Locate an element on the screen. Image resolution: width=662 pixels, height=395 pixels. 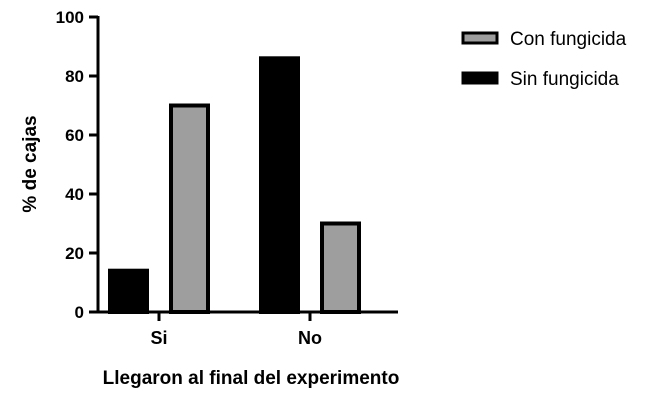
legend: Con fungicida Sin fungicida is located at coordinates (544, 59).